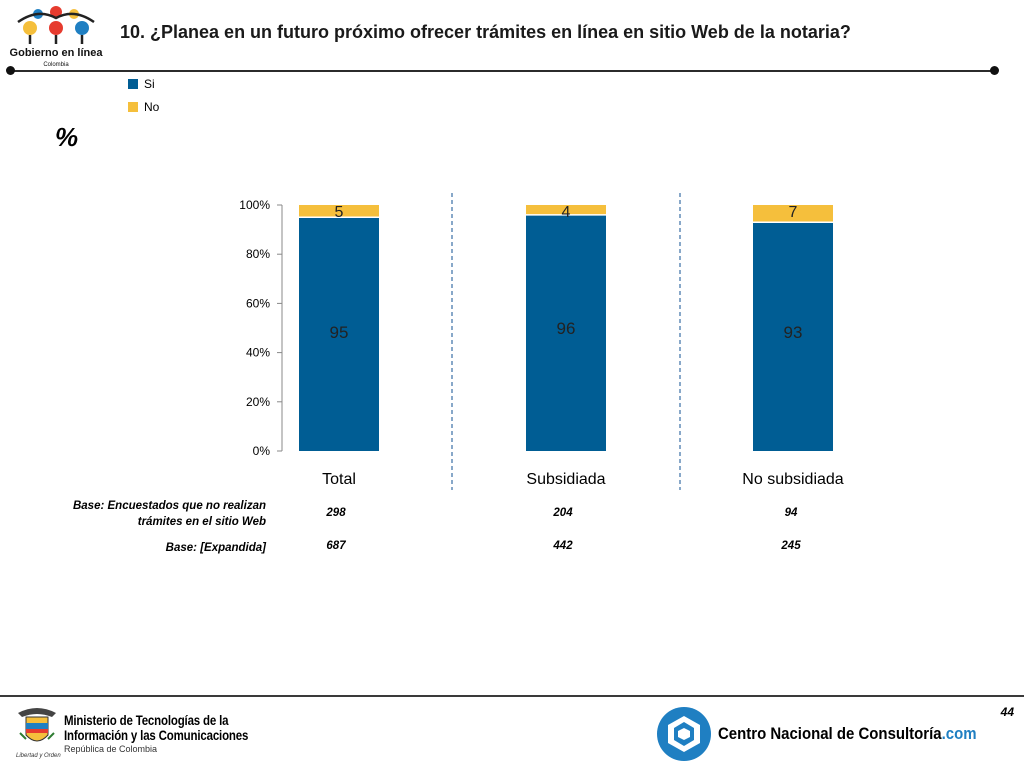  I want to click on data-label-no: 5, so click(339, 212).